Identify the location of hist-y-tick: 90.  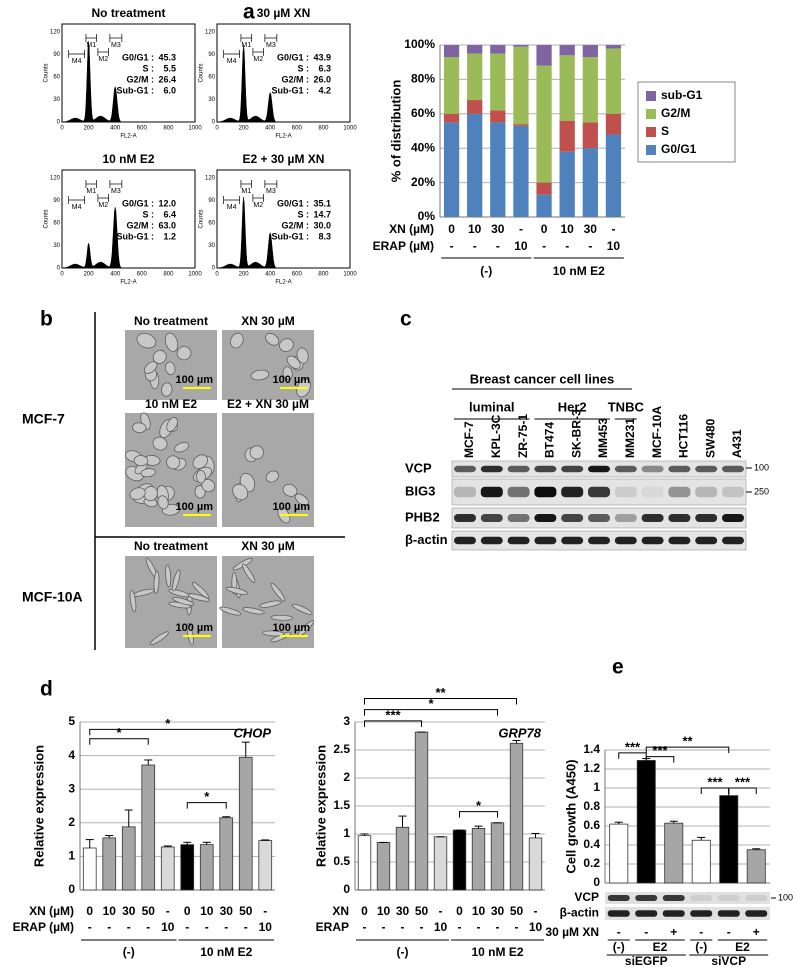
(56, 55).